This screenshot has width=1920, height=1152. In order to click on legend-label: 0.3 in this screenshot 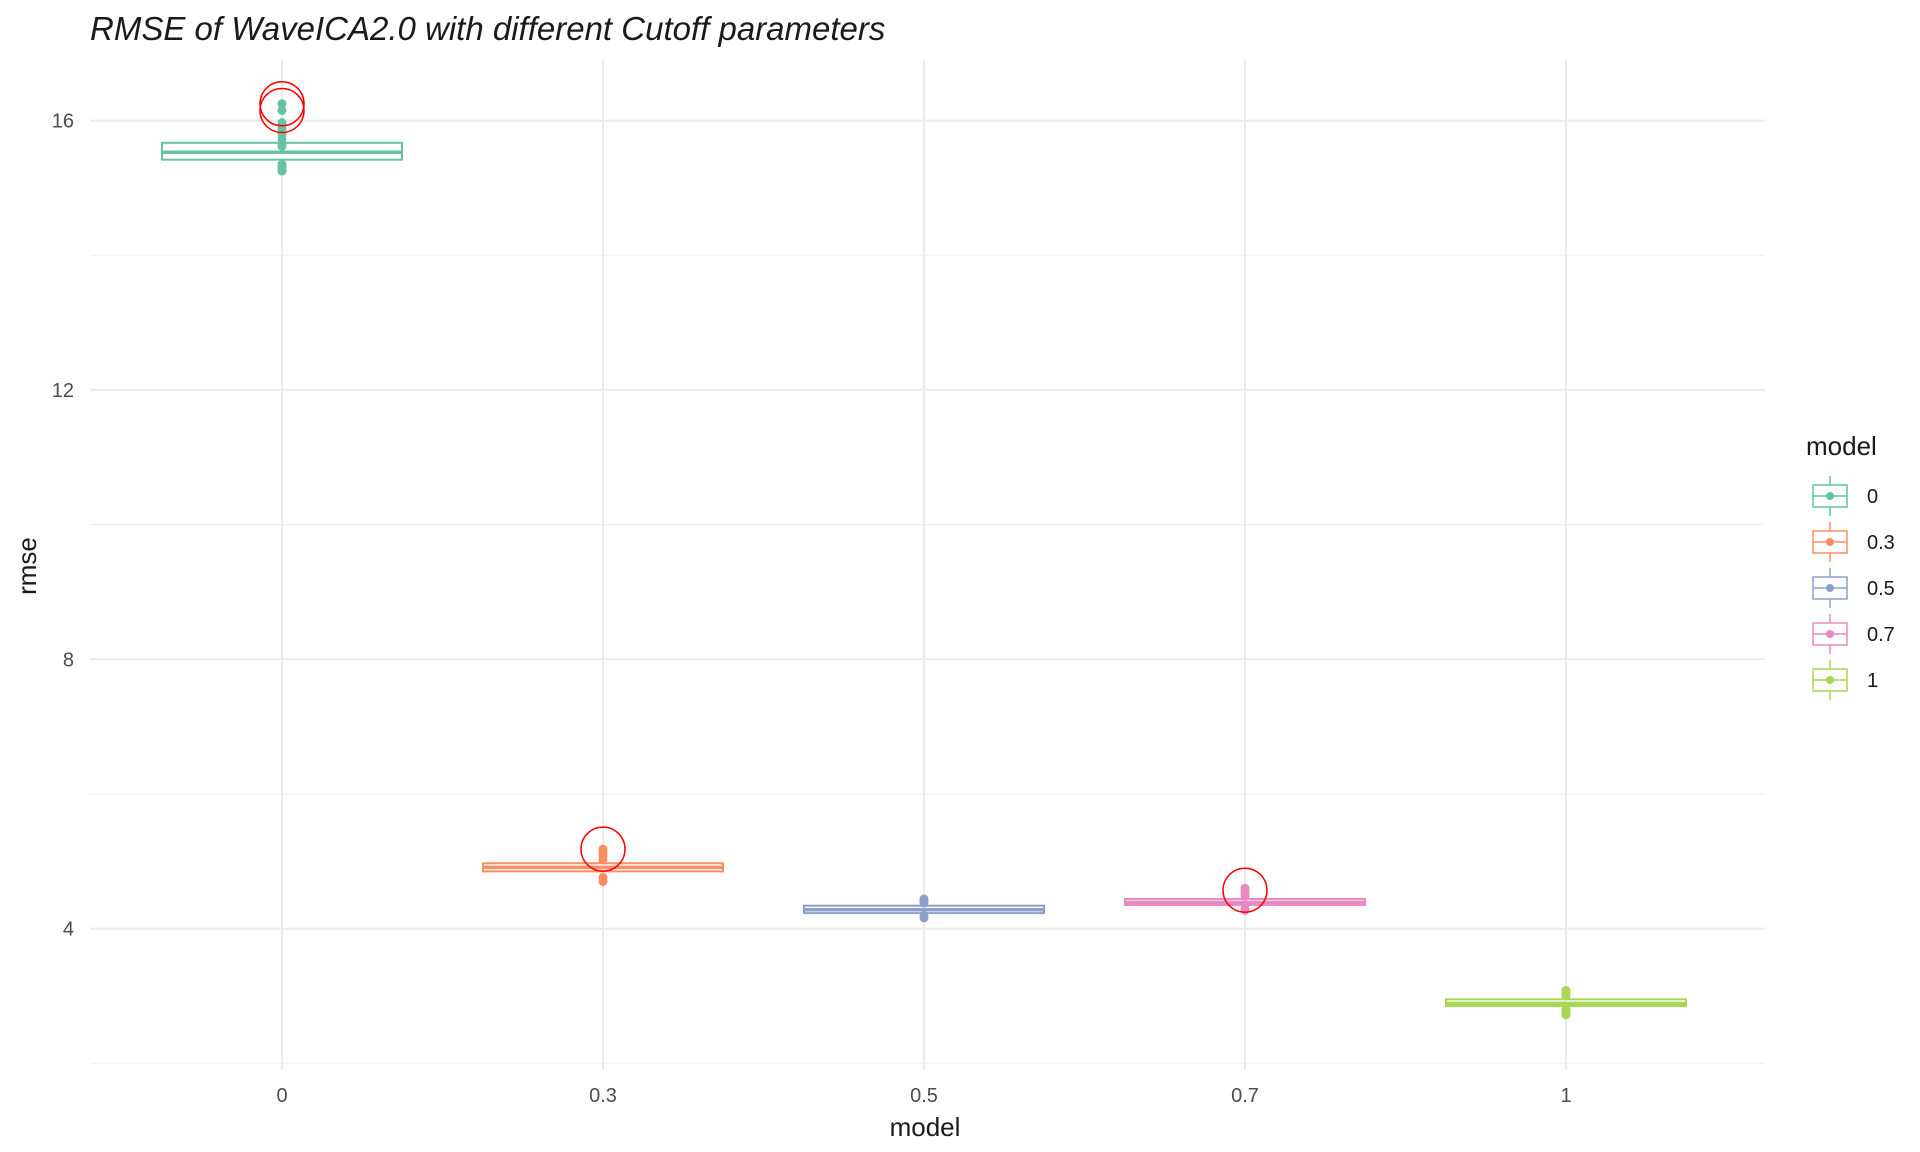, I will do `click(1881, 543)`.